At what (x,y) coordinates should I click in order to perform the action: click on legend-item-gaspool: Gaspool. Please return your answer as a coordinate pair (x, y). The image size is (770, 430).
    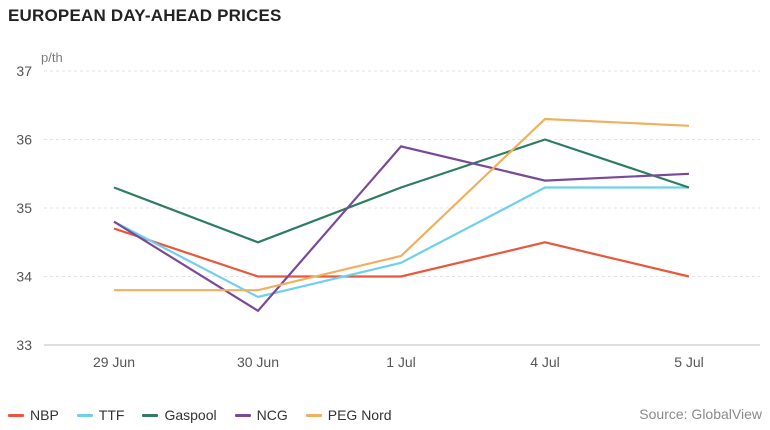
    Looking at the image, I should click on (179, 415).